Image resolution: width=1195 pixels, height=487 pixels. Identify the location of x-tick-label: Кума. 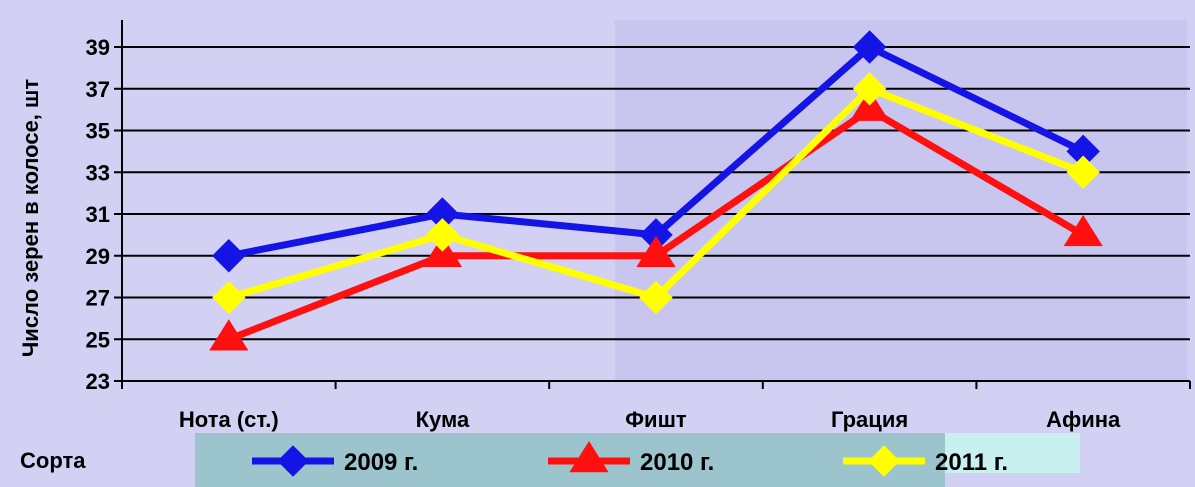
(443, 419).